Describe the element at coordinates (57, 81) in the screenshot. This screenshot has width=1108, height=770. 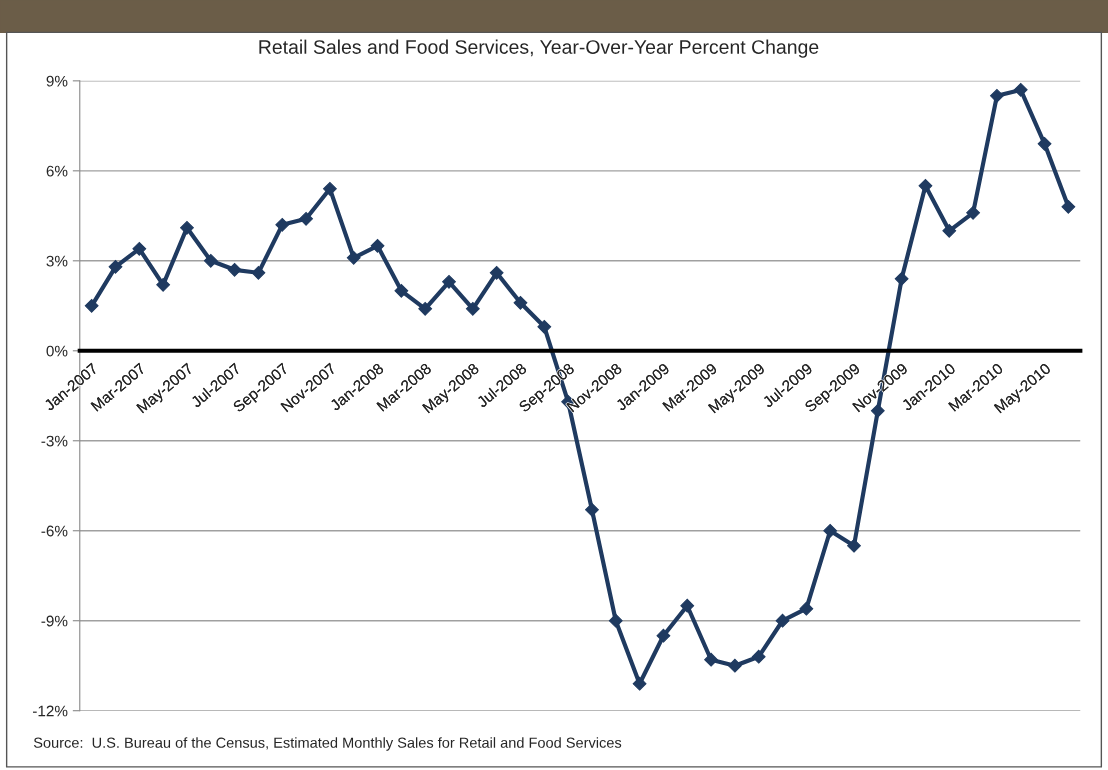
I see `y-tick-label: 9%` at that location.